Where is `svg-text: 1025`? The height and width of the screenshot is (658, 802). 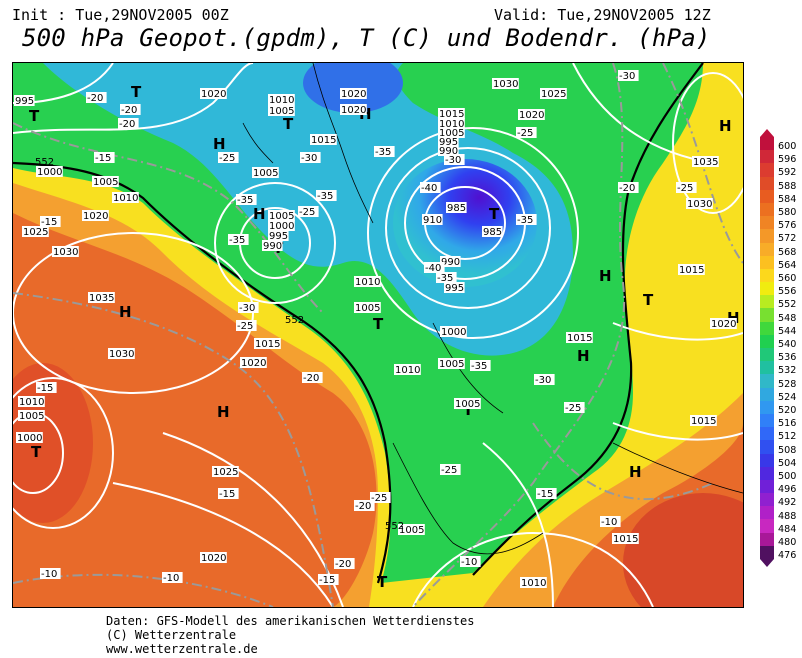 svg-text: 1025 is located at coordinates (35, 232).